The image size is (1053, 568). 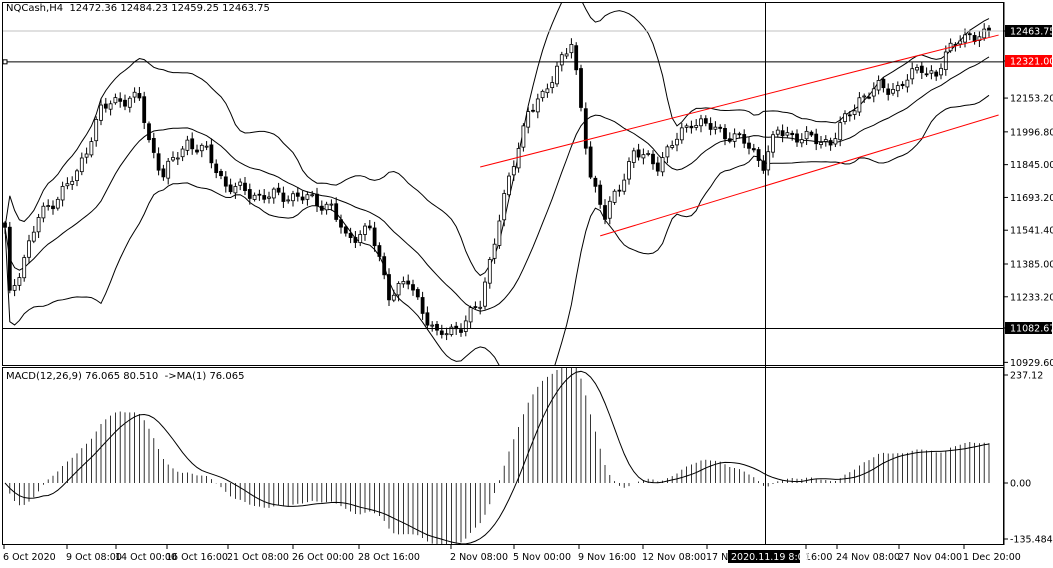 What do you see at coordinates (1031, 297) in the screenshot?
I see `price-axis-tick-text: 11233.20` at bounding box center [1031, 297].